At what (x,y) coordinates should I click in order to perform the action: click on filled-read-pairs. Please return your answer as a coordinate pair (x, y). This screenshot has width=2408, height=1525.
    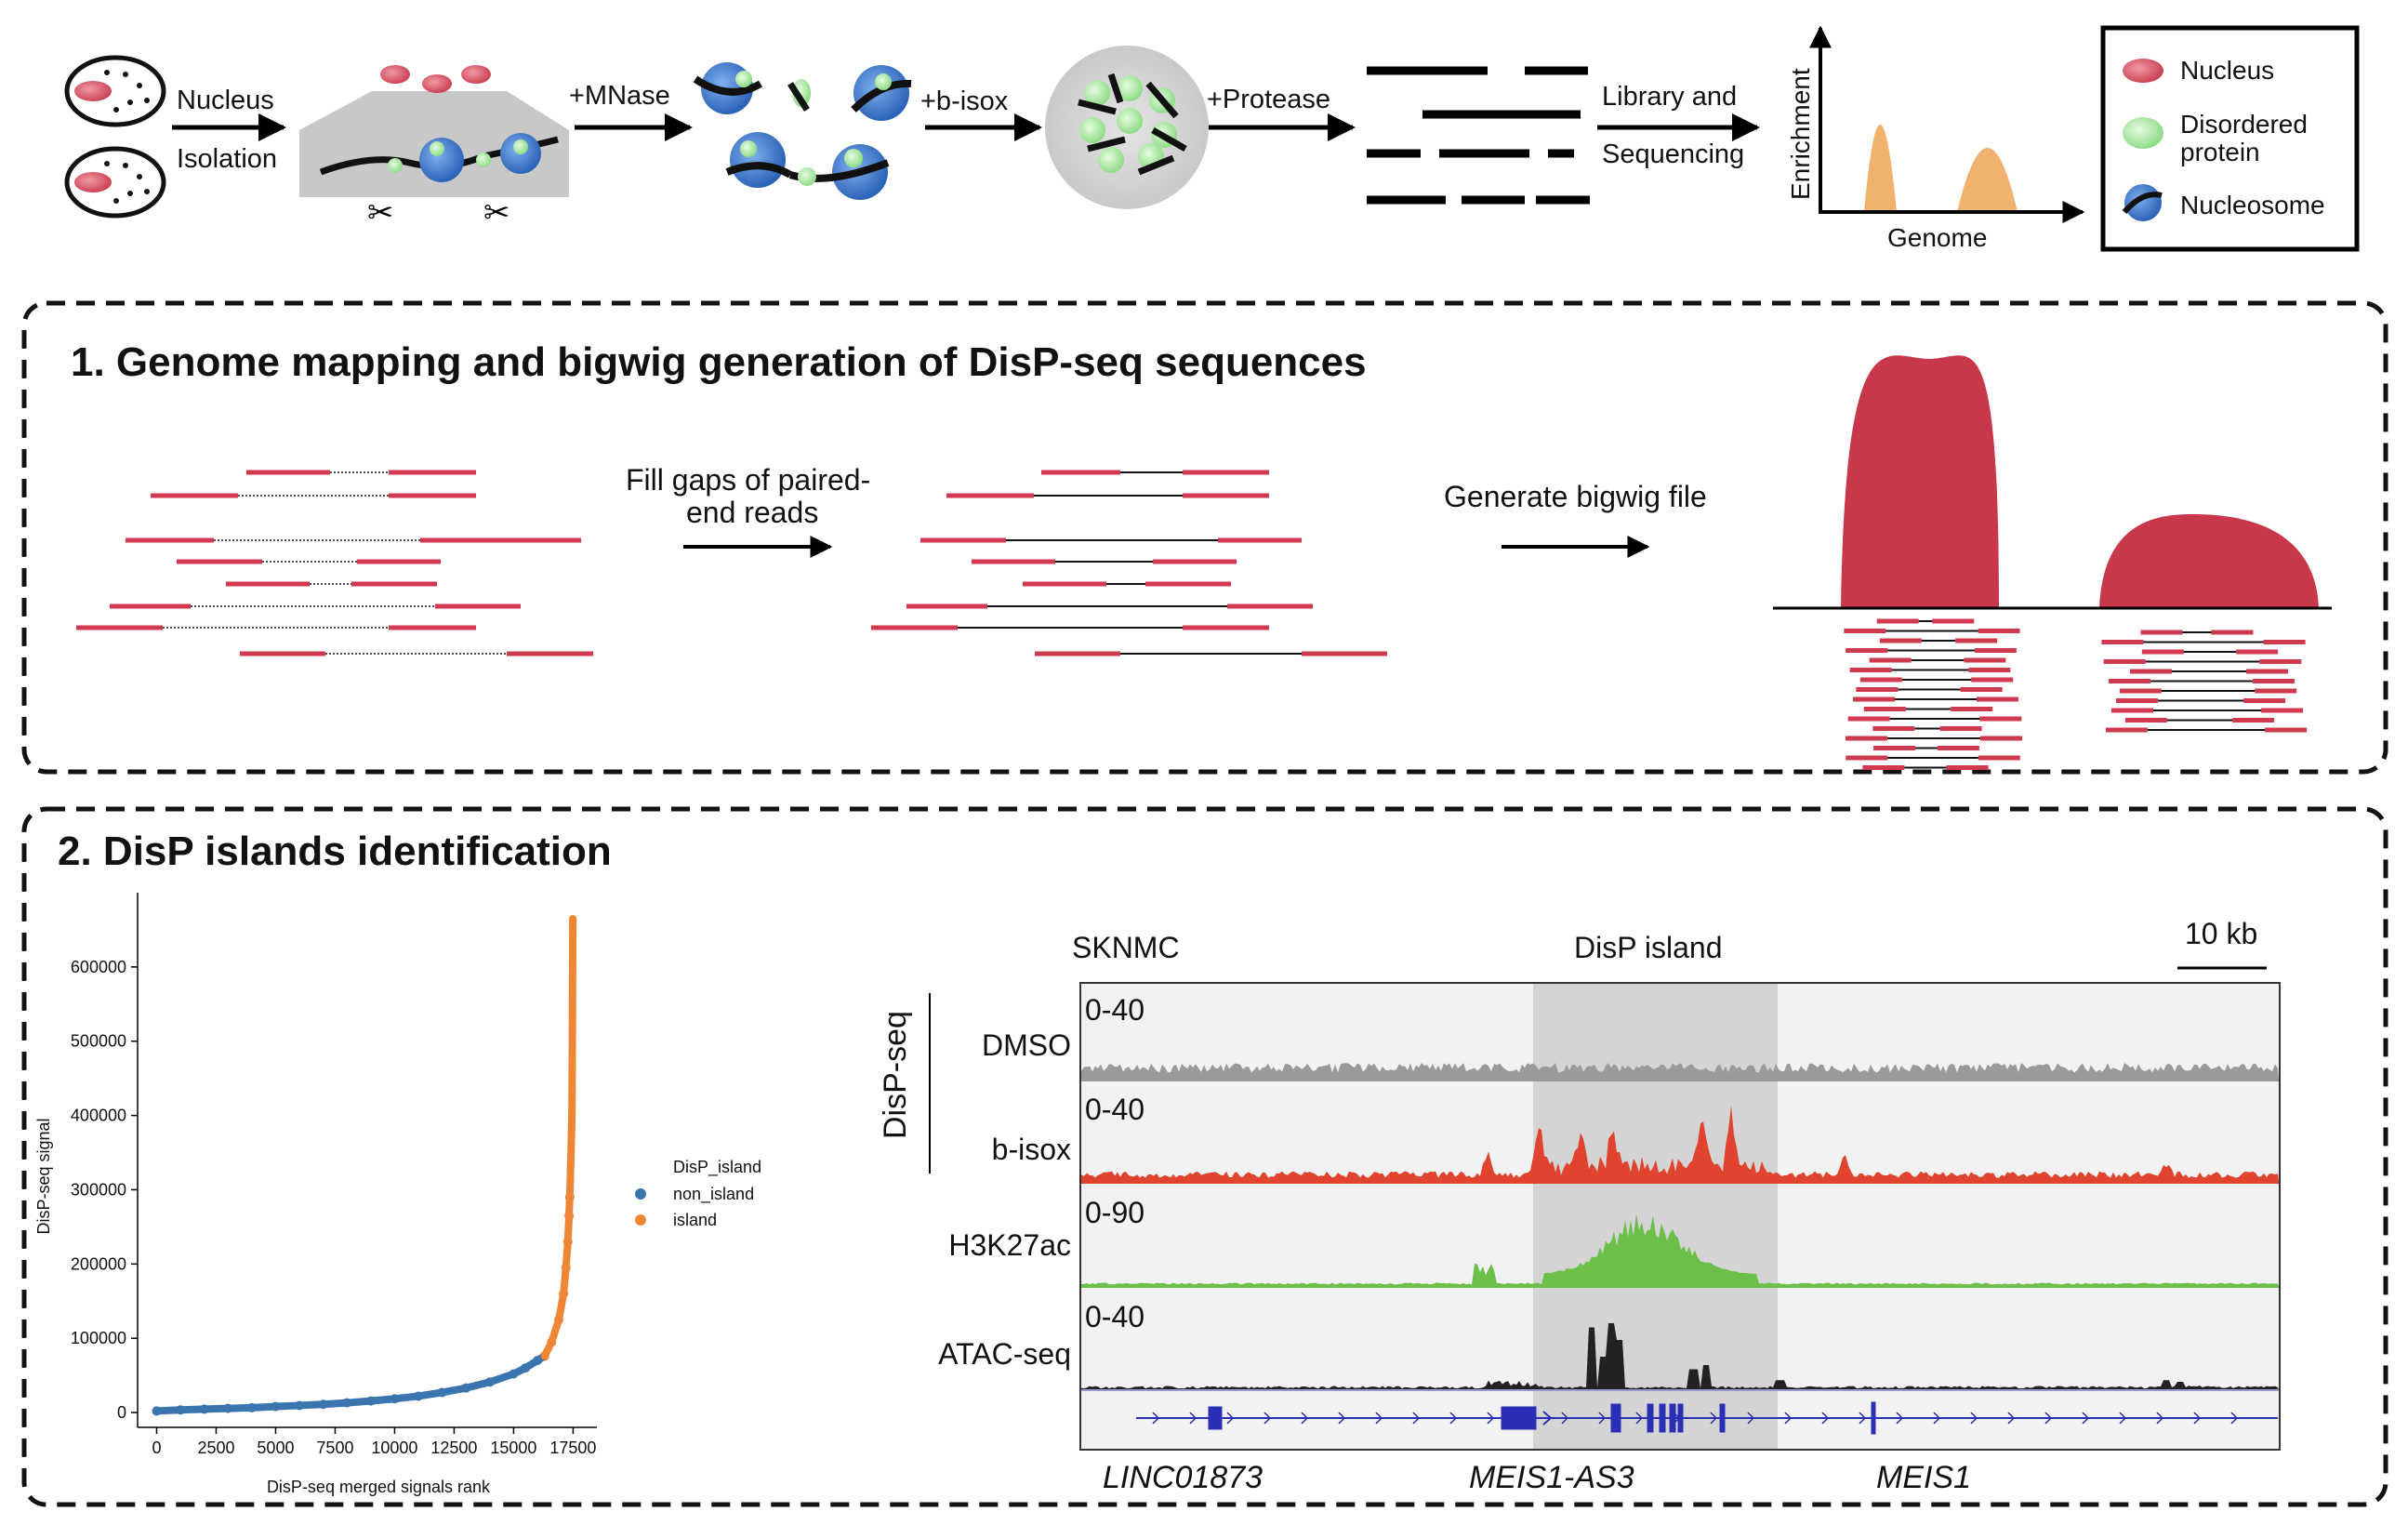
    Looking at the image, I should click on (1129, 563).